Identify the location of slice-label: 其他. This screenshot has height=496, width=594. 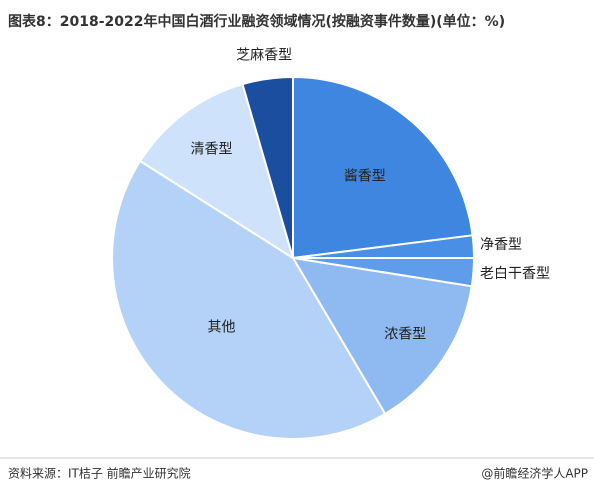
(222, 327).